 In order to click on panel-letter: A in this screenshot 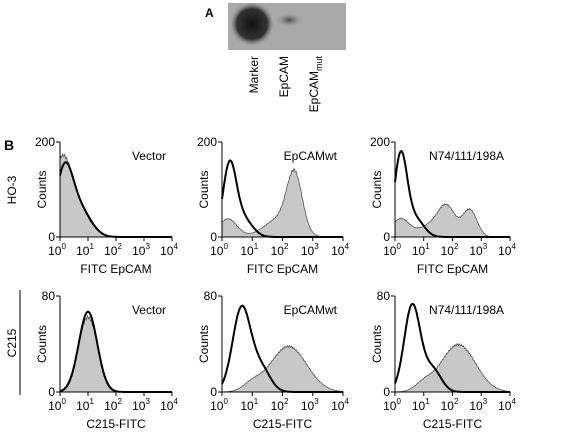, I will do `click(209, 13)`.